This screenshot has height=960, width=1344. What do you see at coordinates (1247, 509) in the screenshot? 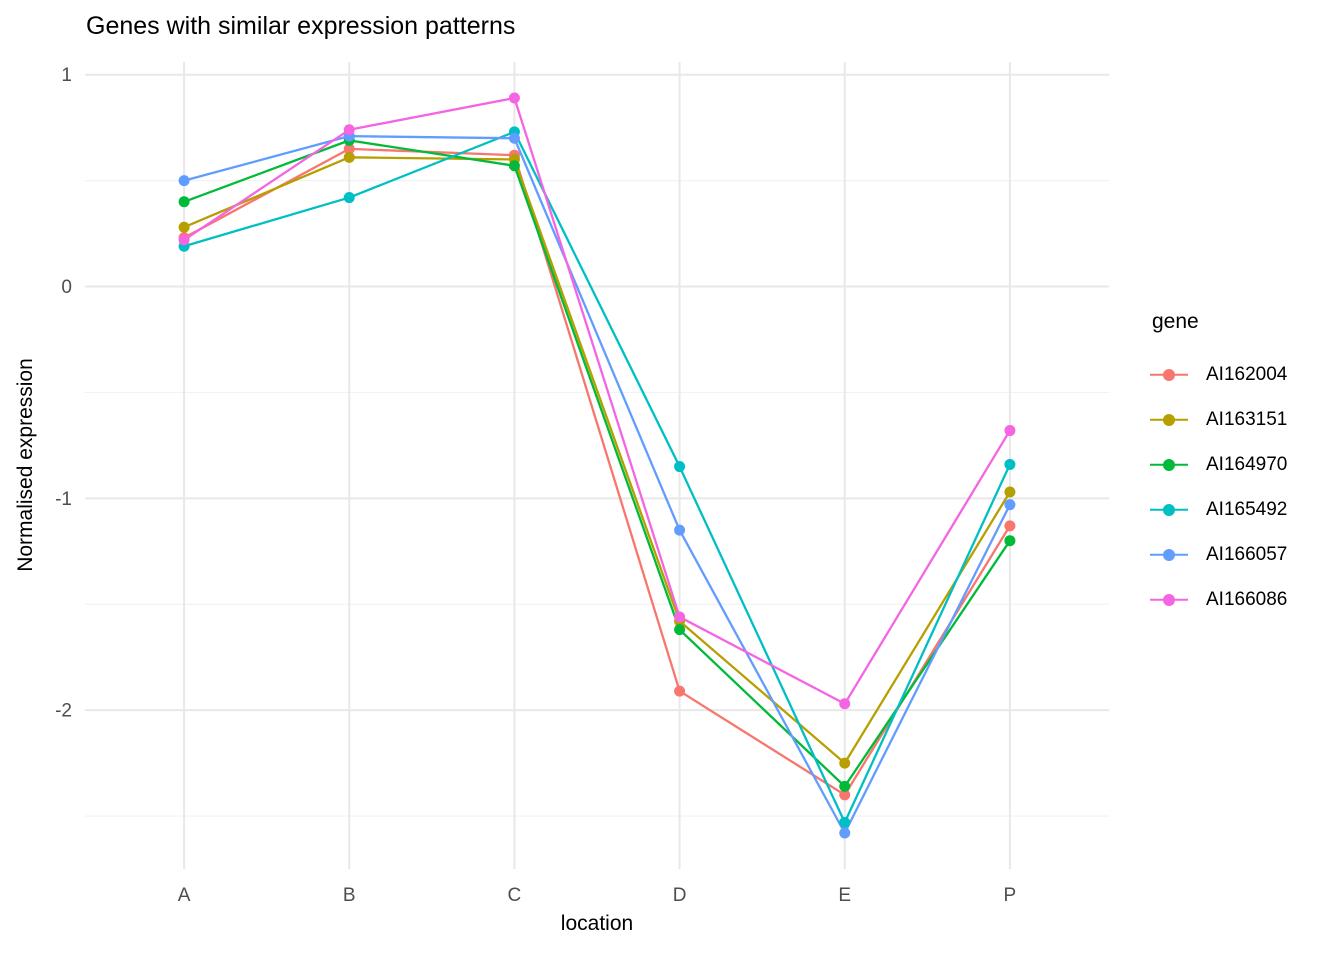
I see `legend-label: AI165492` at bounding box center [1247, 509].